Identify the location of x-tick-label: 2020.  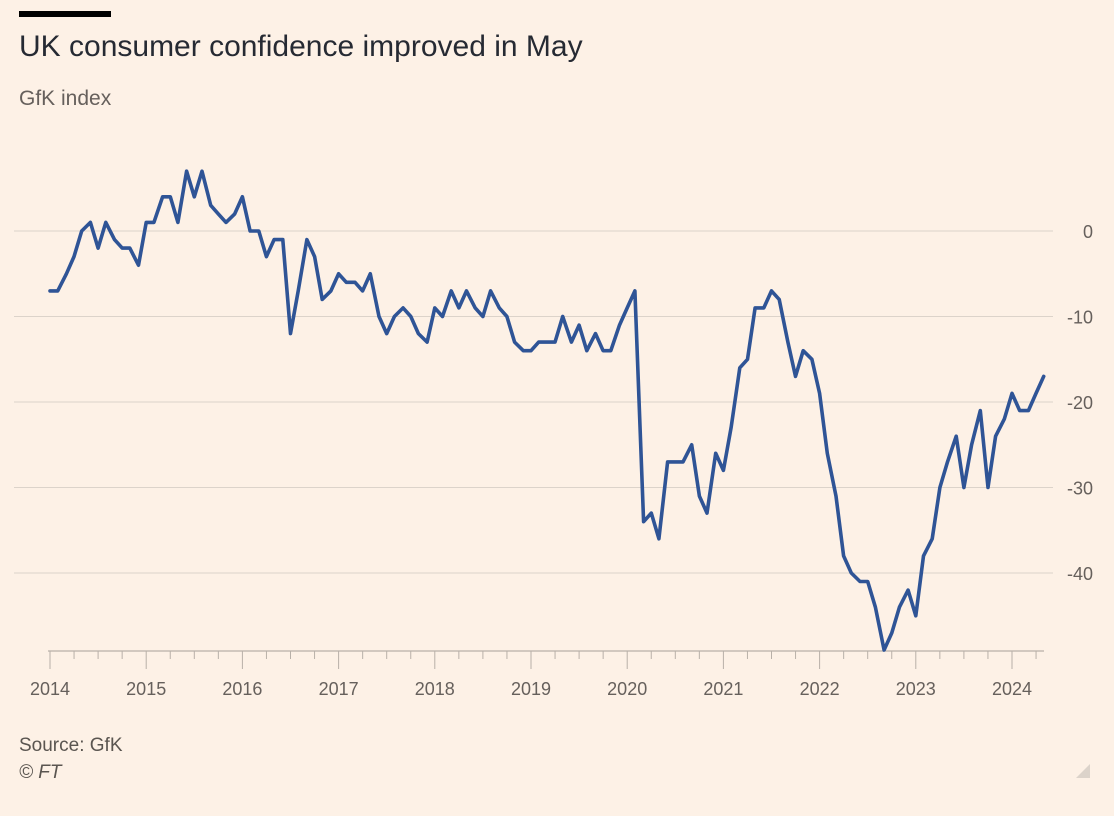
(627, 689).